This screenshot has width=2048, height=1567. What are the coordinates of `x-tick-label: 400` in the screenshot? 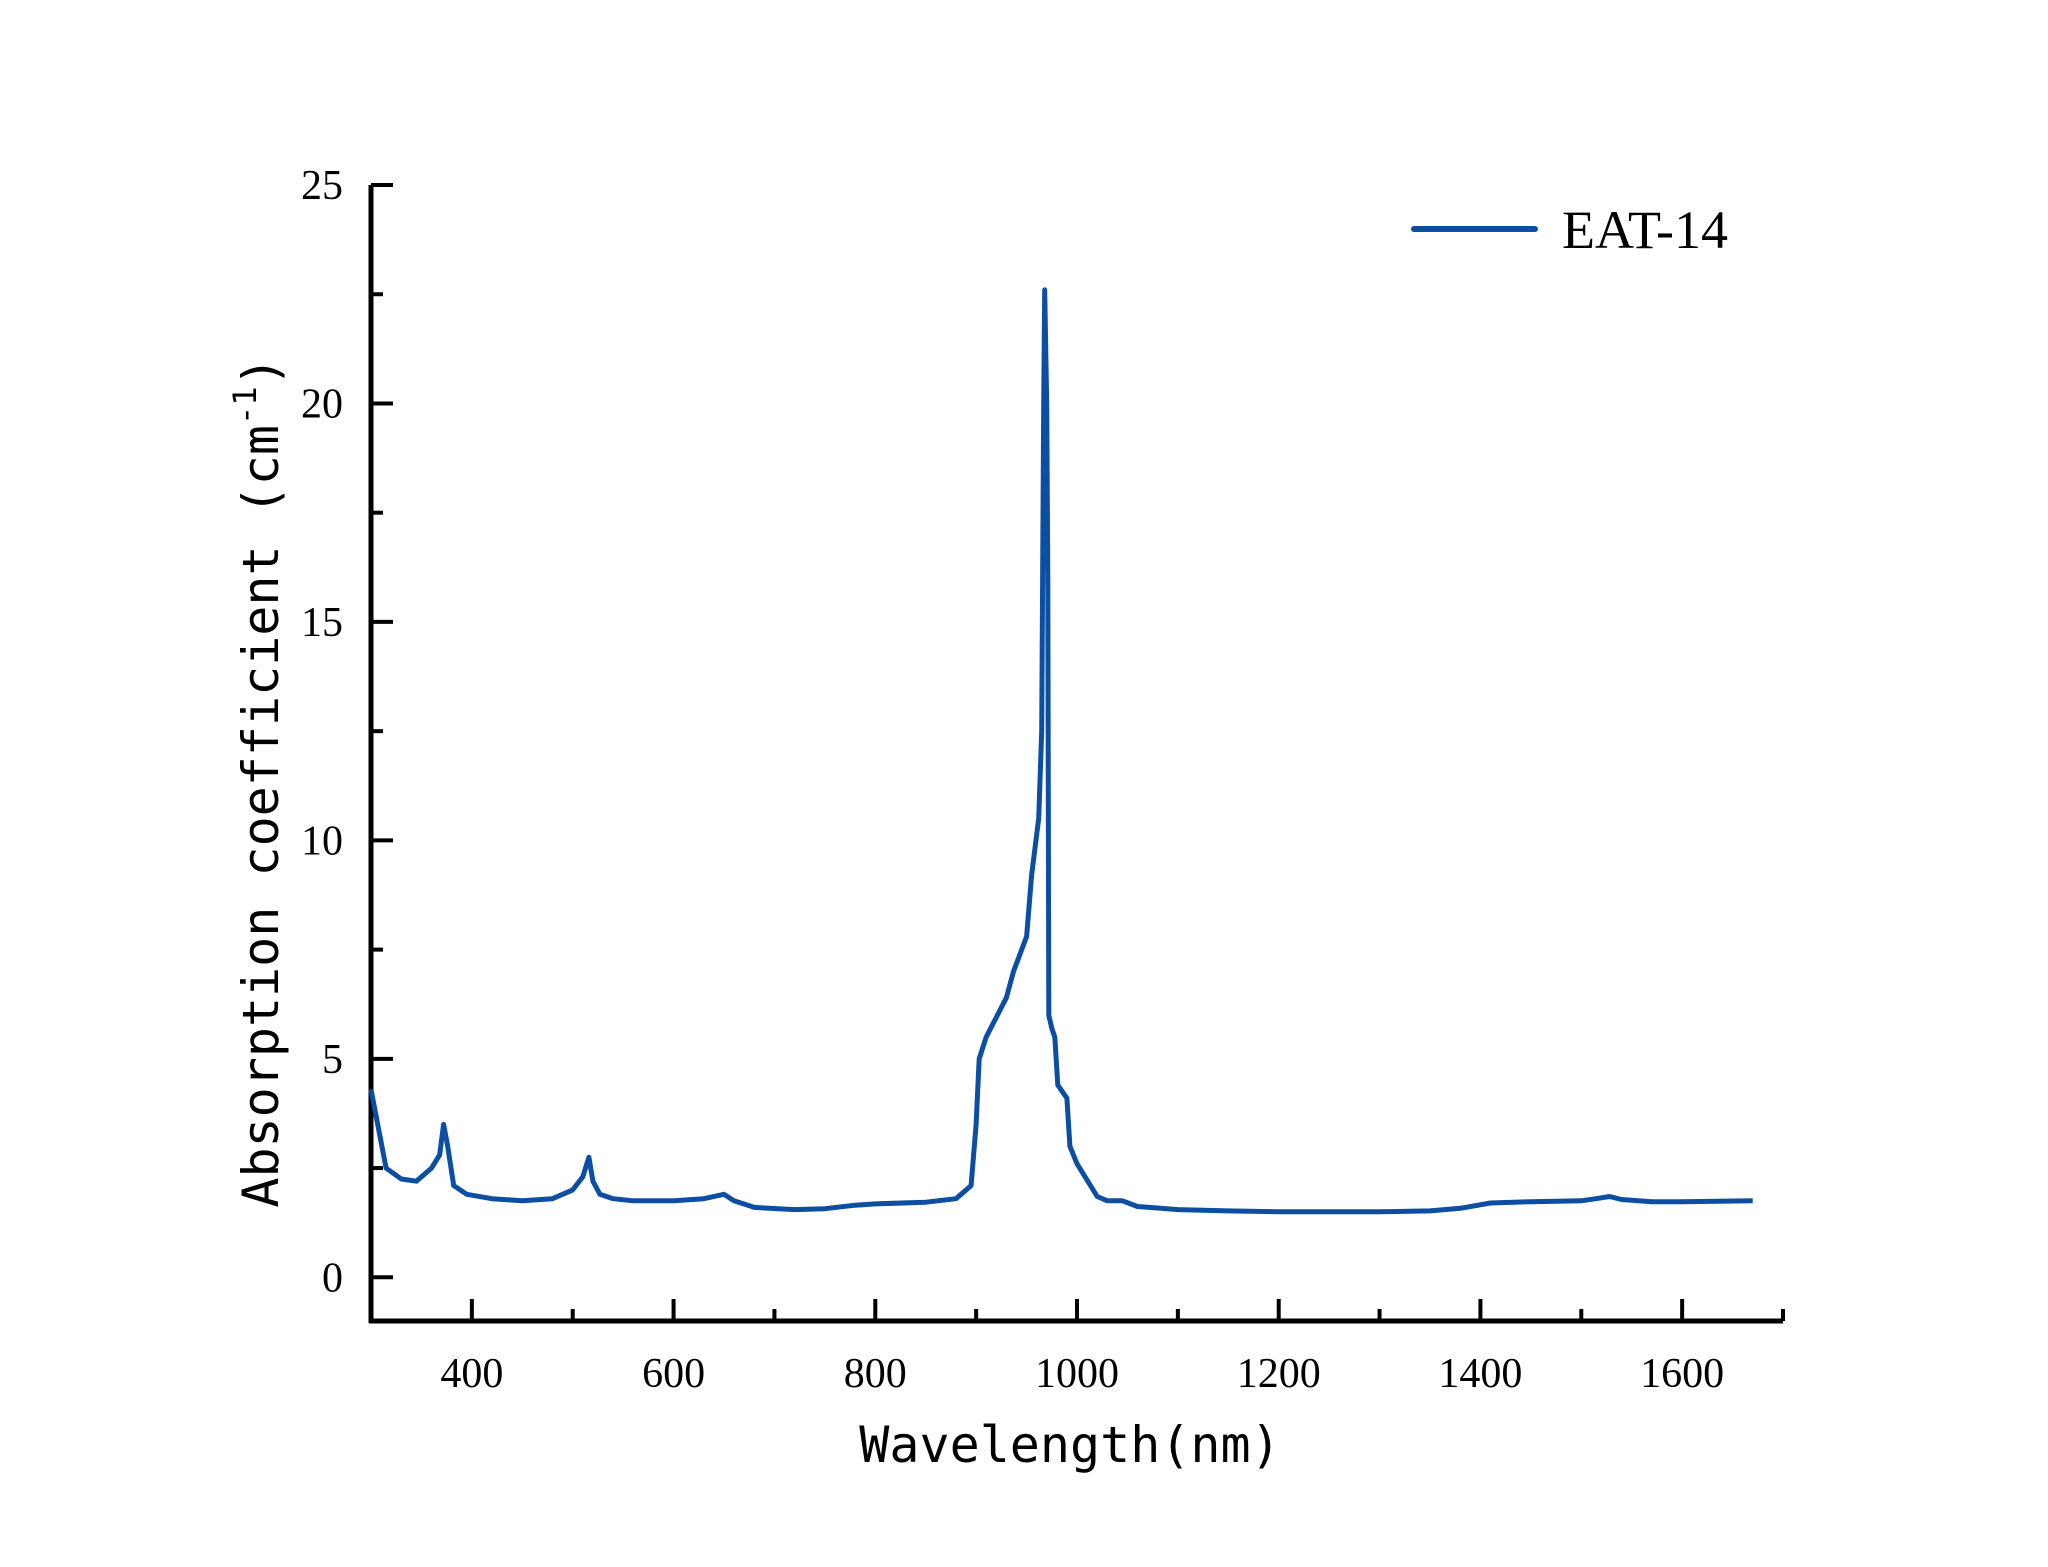 It's located at (471, 1374).